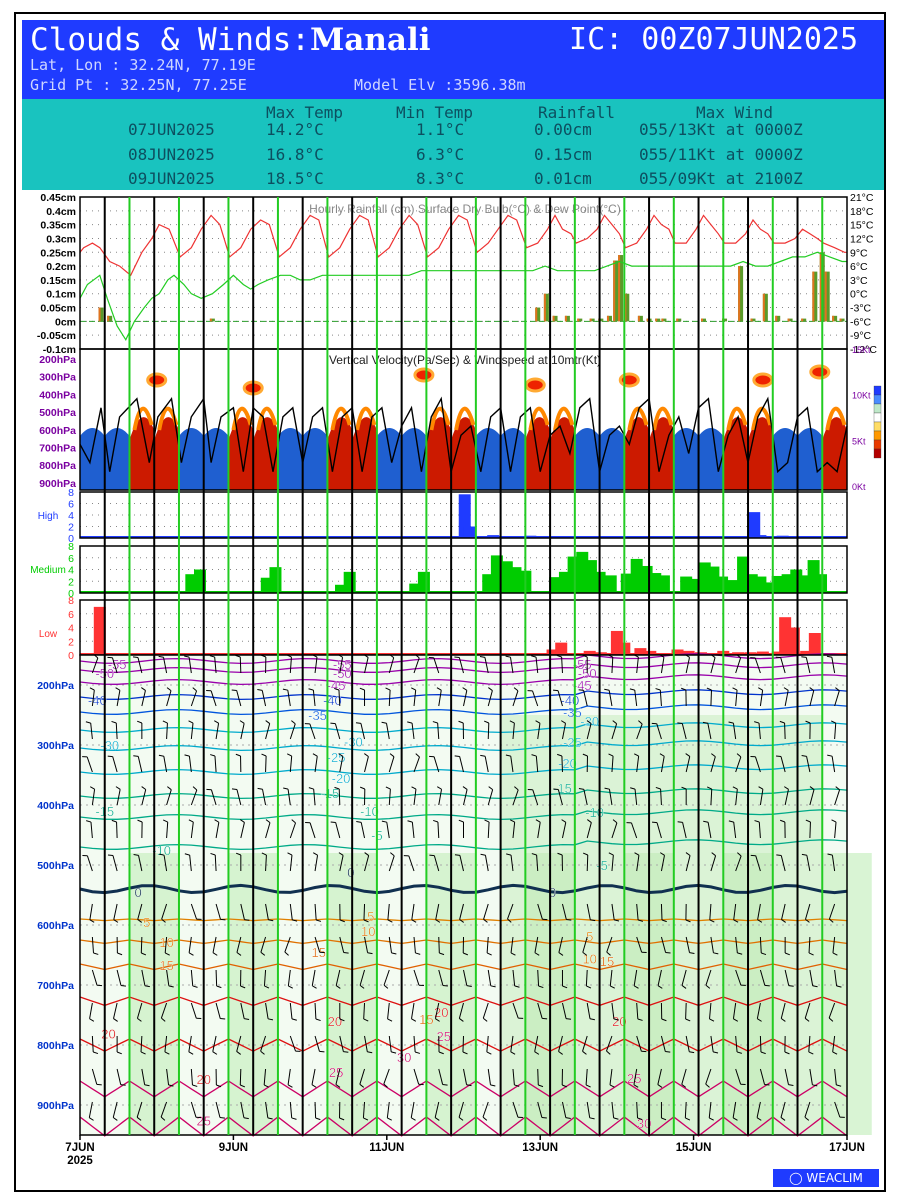 The height and width of the screenshot is (1200, 900). Describe the element at coordinates (71, 582) in the screenshot. I see `cloud-tick-label: 2` at that location.